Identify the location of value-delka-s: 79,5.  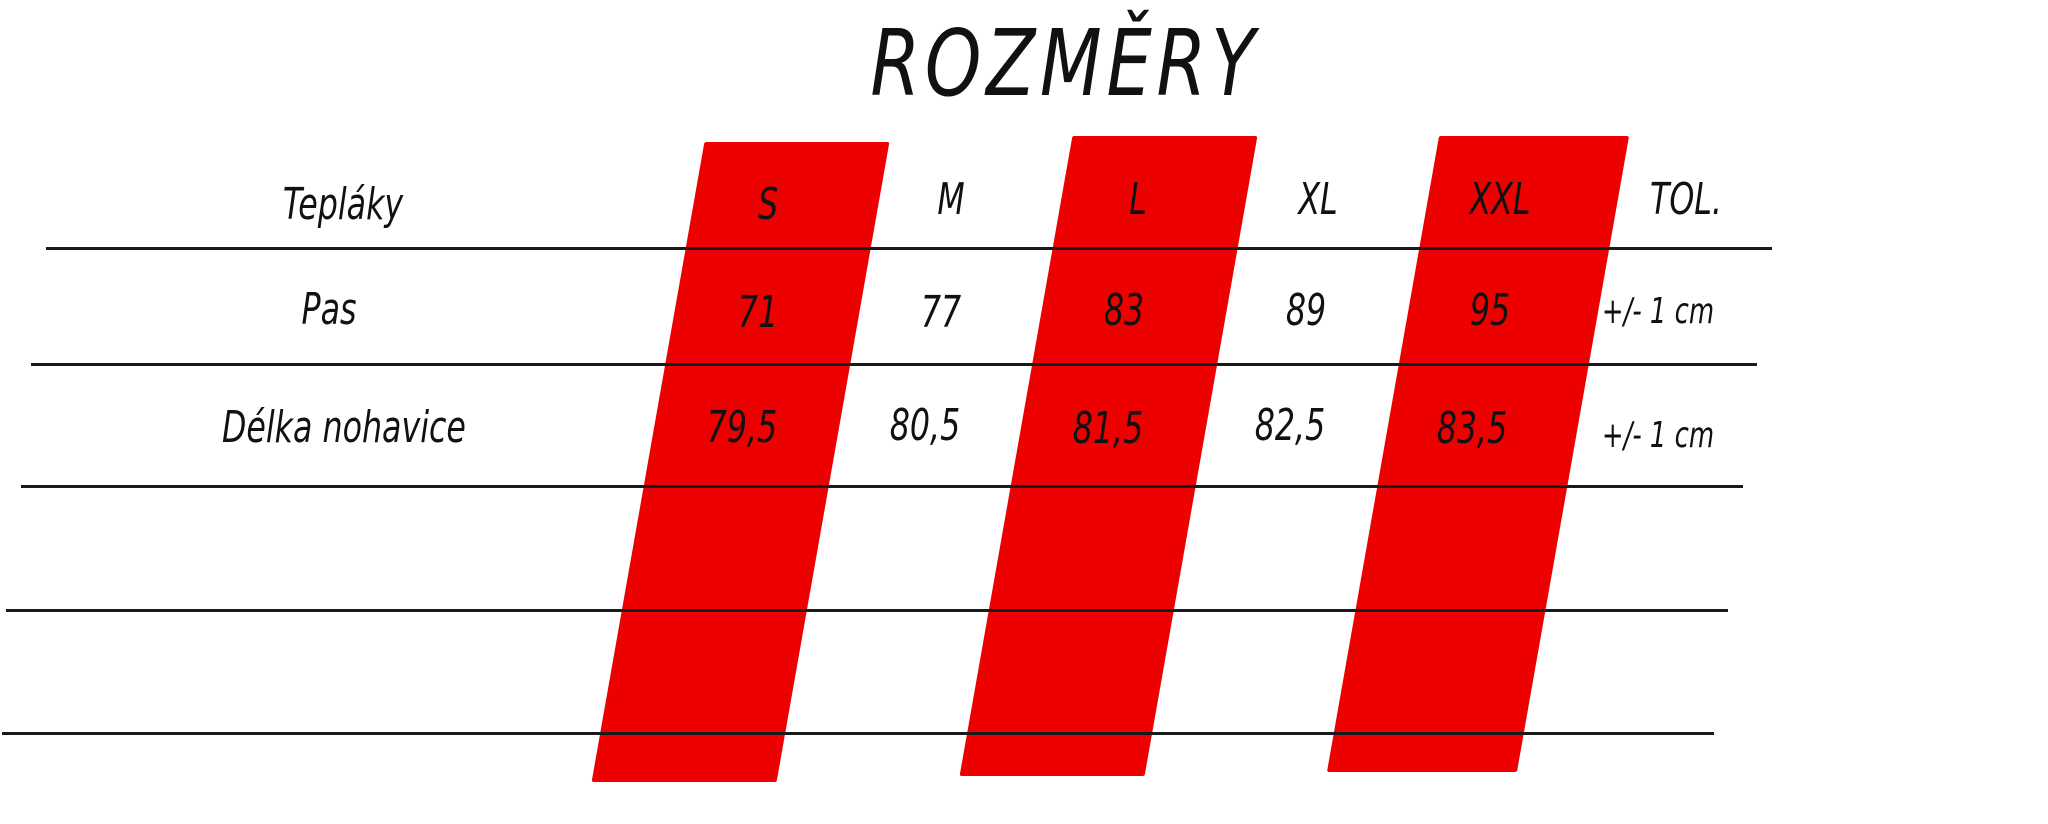
(742, 427).